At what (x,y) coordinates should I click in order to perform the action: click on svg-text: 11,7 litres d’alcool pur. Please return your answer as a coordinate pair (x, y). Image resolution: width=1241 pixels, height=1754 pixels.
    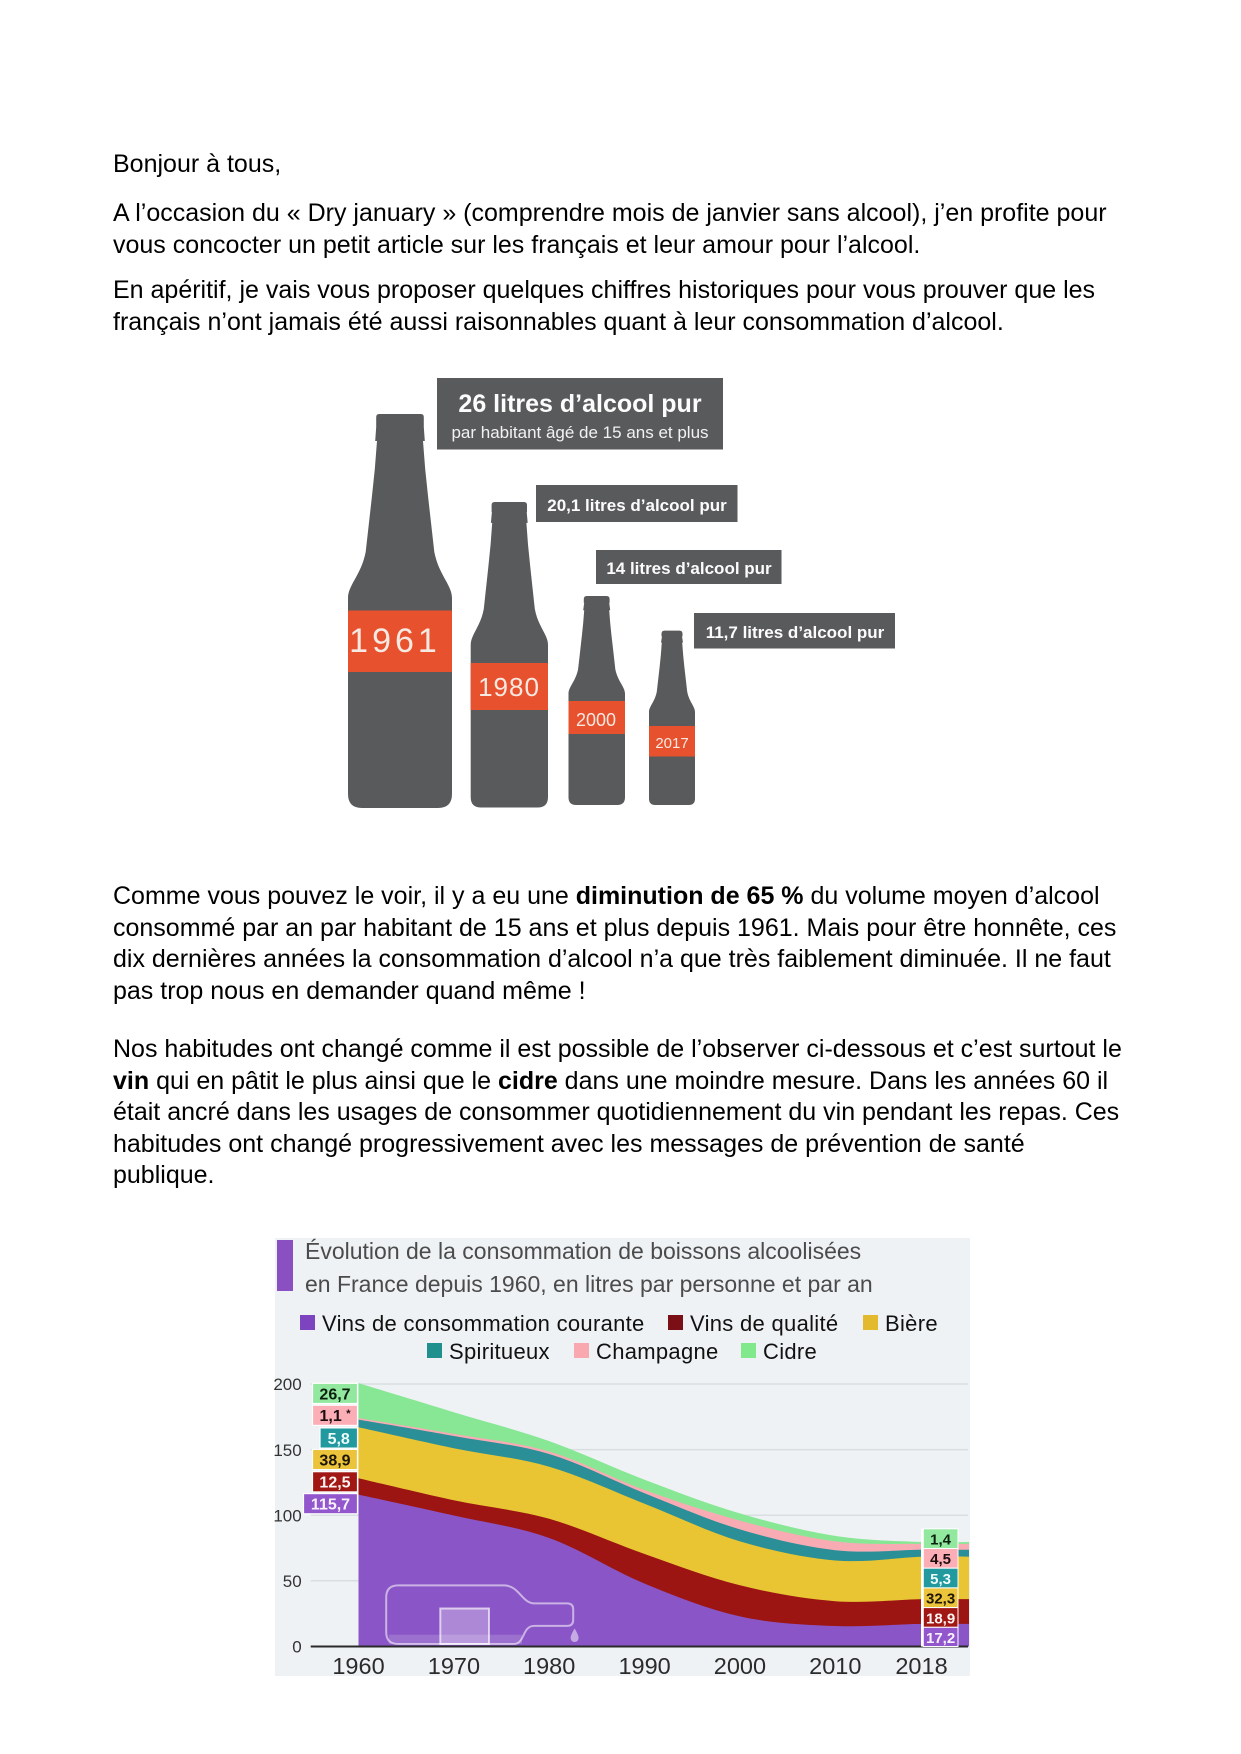
    Looking at the image, I should click on (795, 632).